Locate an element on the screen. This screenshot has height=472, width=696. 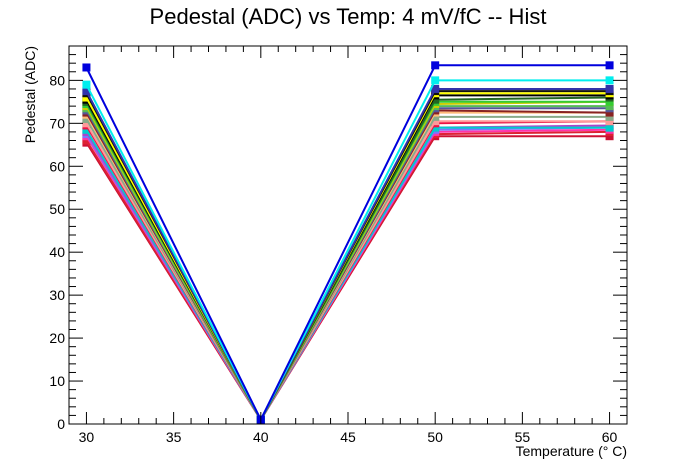
x-tick-label: 55 is located at coordinates (523, 437).